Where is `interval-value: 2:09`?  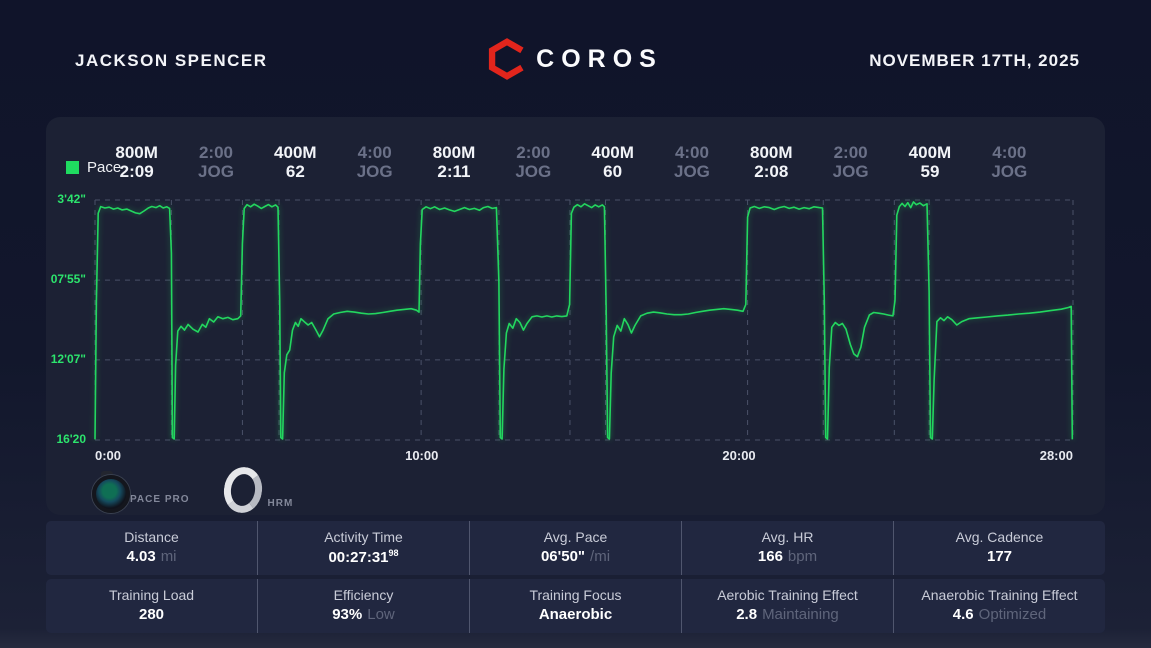
interval-value: 2:09 is located at coordinates (136, 171).